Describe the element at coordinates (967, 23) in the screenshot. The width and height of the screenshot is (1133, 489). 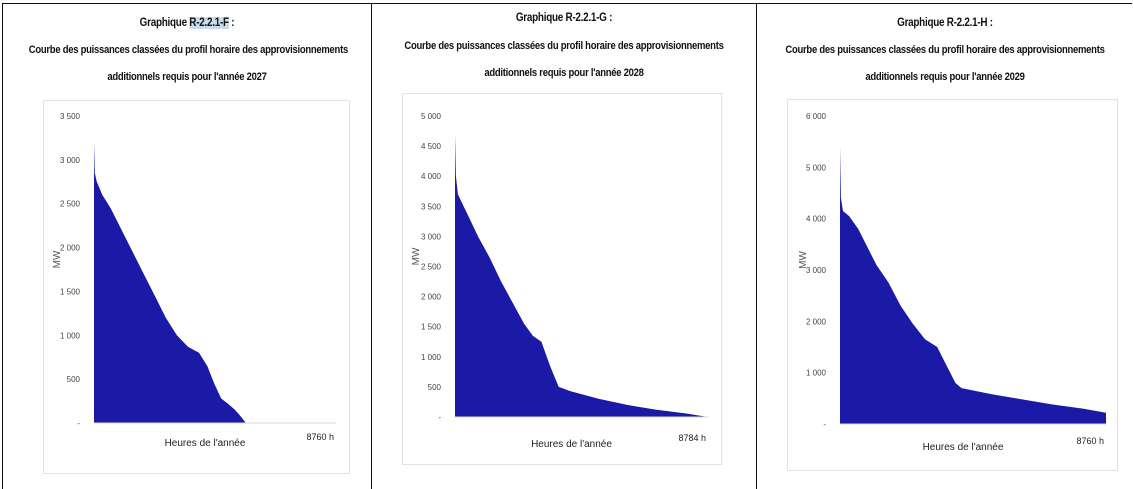
I see `chart-title-id: R-2.2.1-H` at that location.